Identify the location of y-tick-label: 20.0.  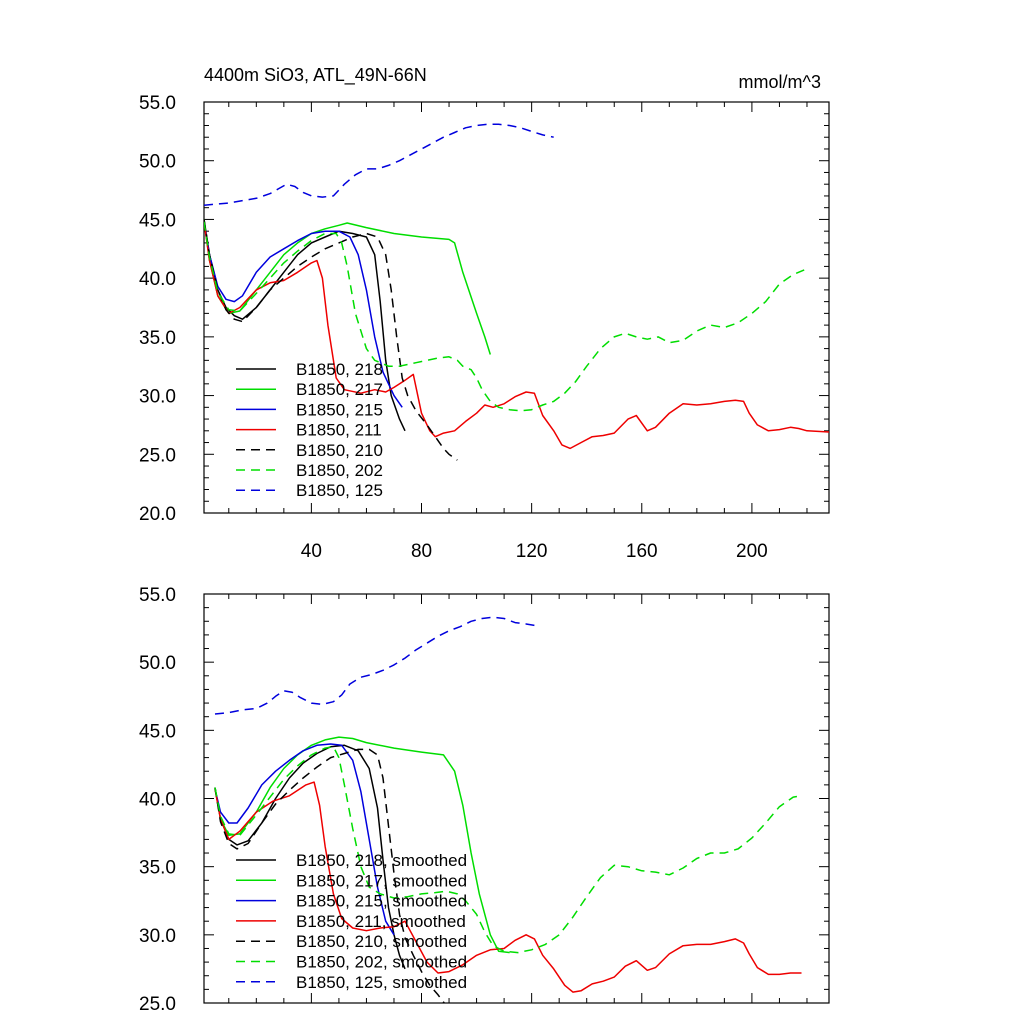
(157, 514).